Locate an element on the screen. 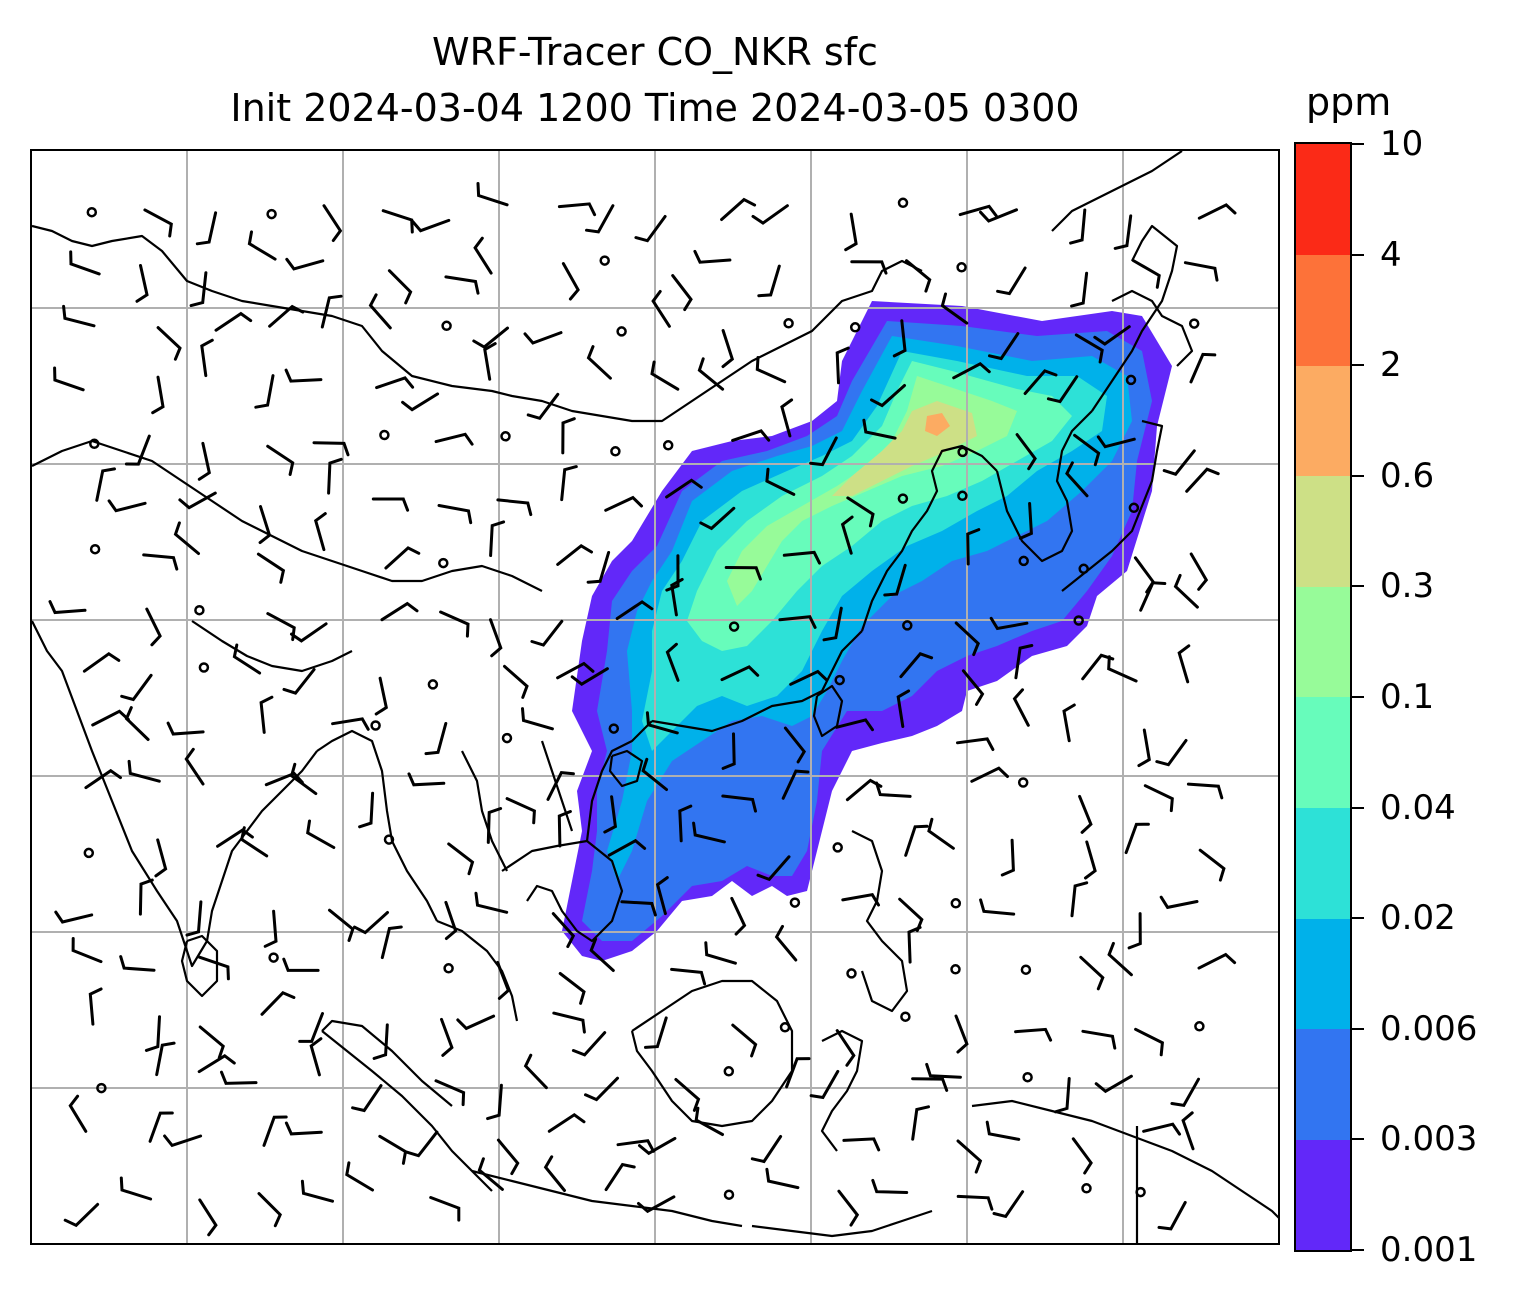 This screenshot has height=1306, width=1528. colorbar-tick-label: 10 is located at coordinates (1402, 144).